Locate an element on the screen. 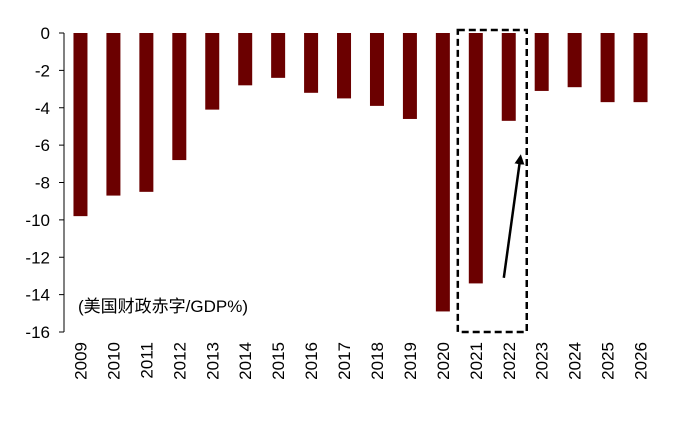  x-tick-label: 2018 is located at coordinates (377, 361).